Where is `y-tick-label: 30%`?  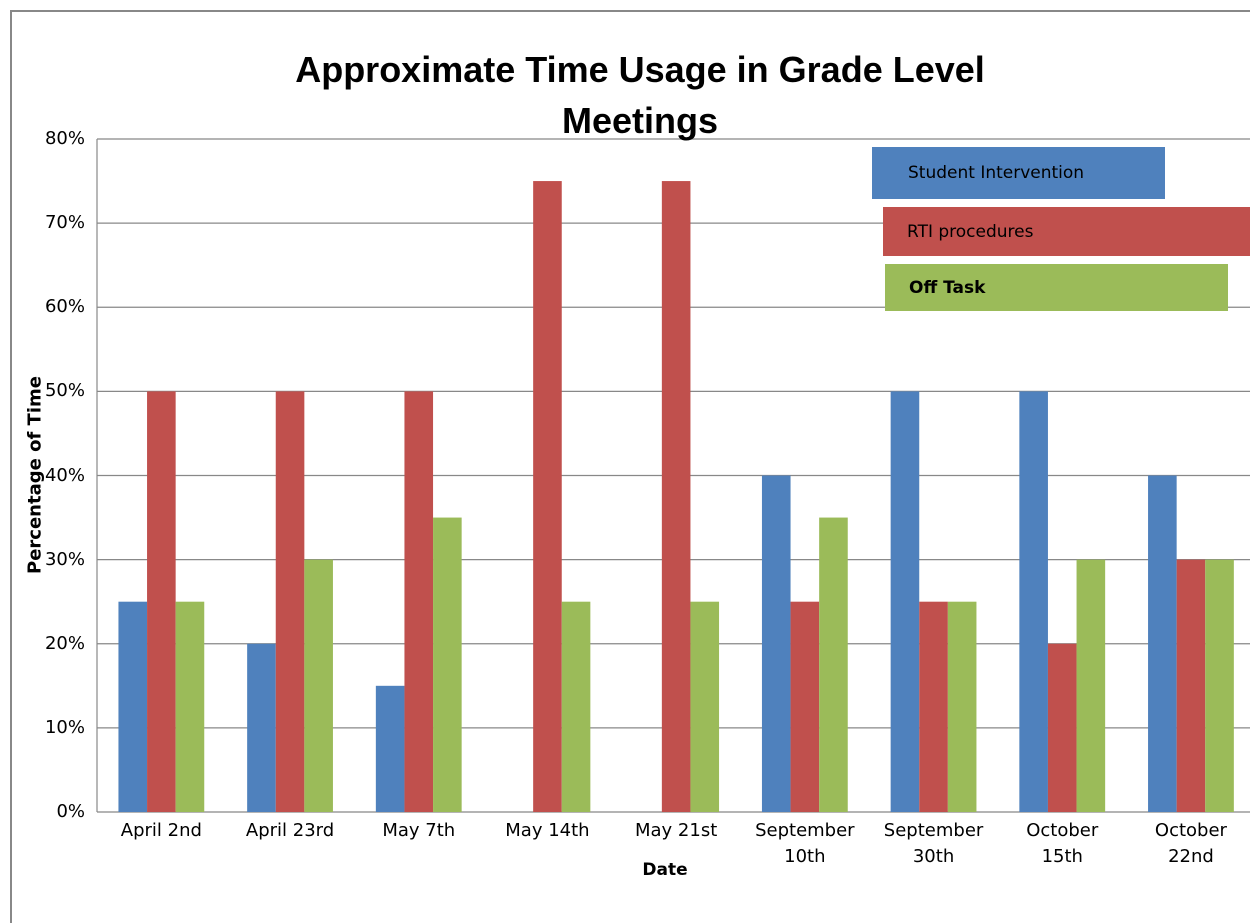 y-tick-label: 30% is located at coordinates (64, 559).